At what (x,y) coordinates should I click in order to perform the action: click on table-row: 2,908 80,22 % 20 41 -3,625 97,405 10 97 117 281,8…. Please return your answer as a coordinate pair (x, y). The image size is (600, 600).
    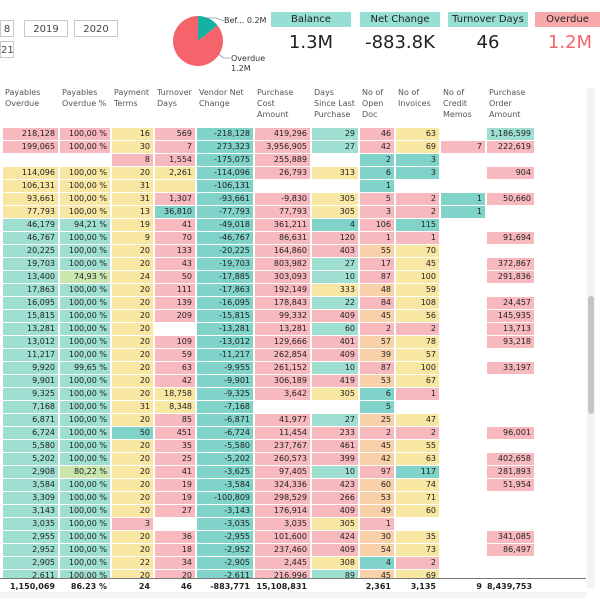
    Looking at the image, I should click on (293, 472).